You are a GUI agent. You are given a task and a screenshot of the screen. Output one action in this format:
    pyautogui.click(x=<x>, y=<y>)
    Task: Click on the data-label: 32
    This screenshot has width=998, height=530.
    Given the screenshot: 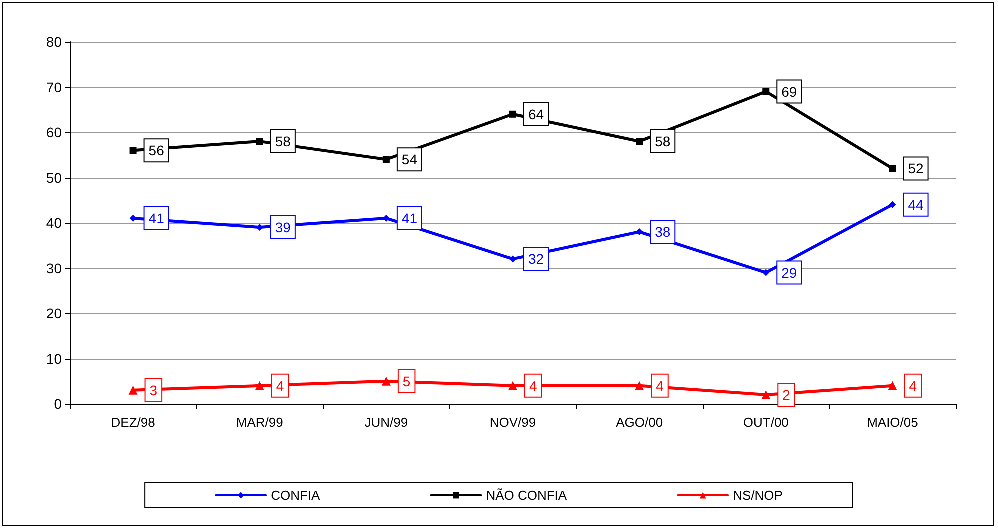 What is the action you would take?
    pyautogui.click(x=536, y=259)
    